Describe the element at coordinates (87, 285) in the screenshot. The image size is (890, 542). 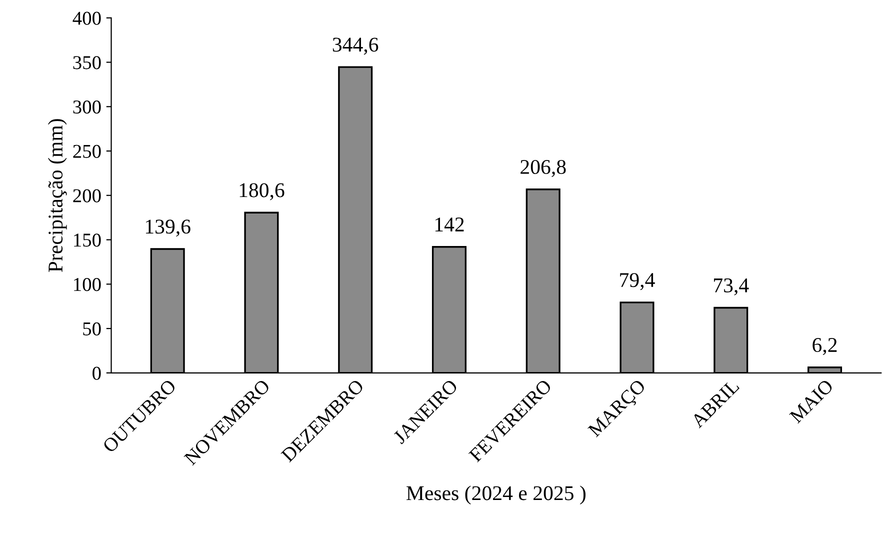
I see `y-tick-label: 100` at that location.